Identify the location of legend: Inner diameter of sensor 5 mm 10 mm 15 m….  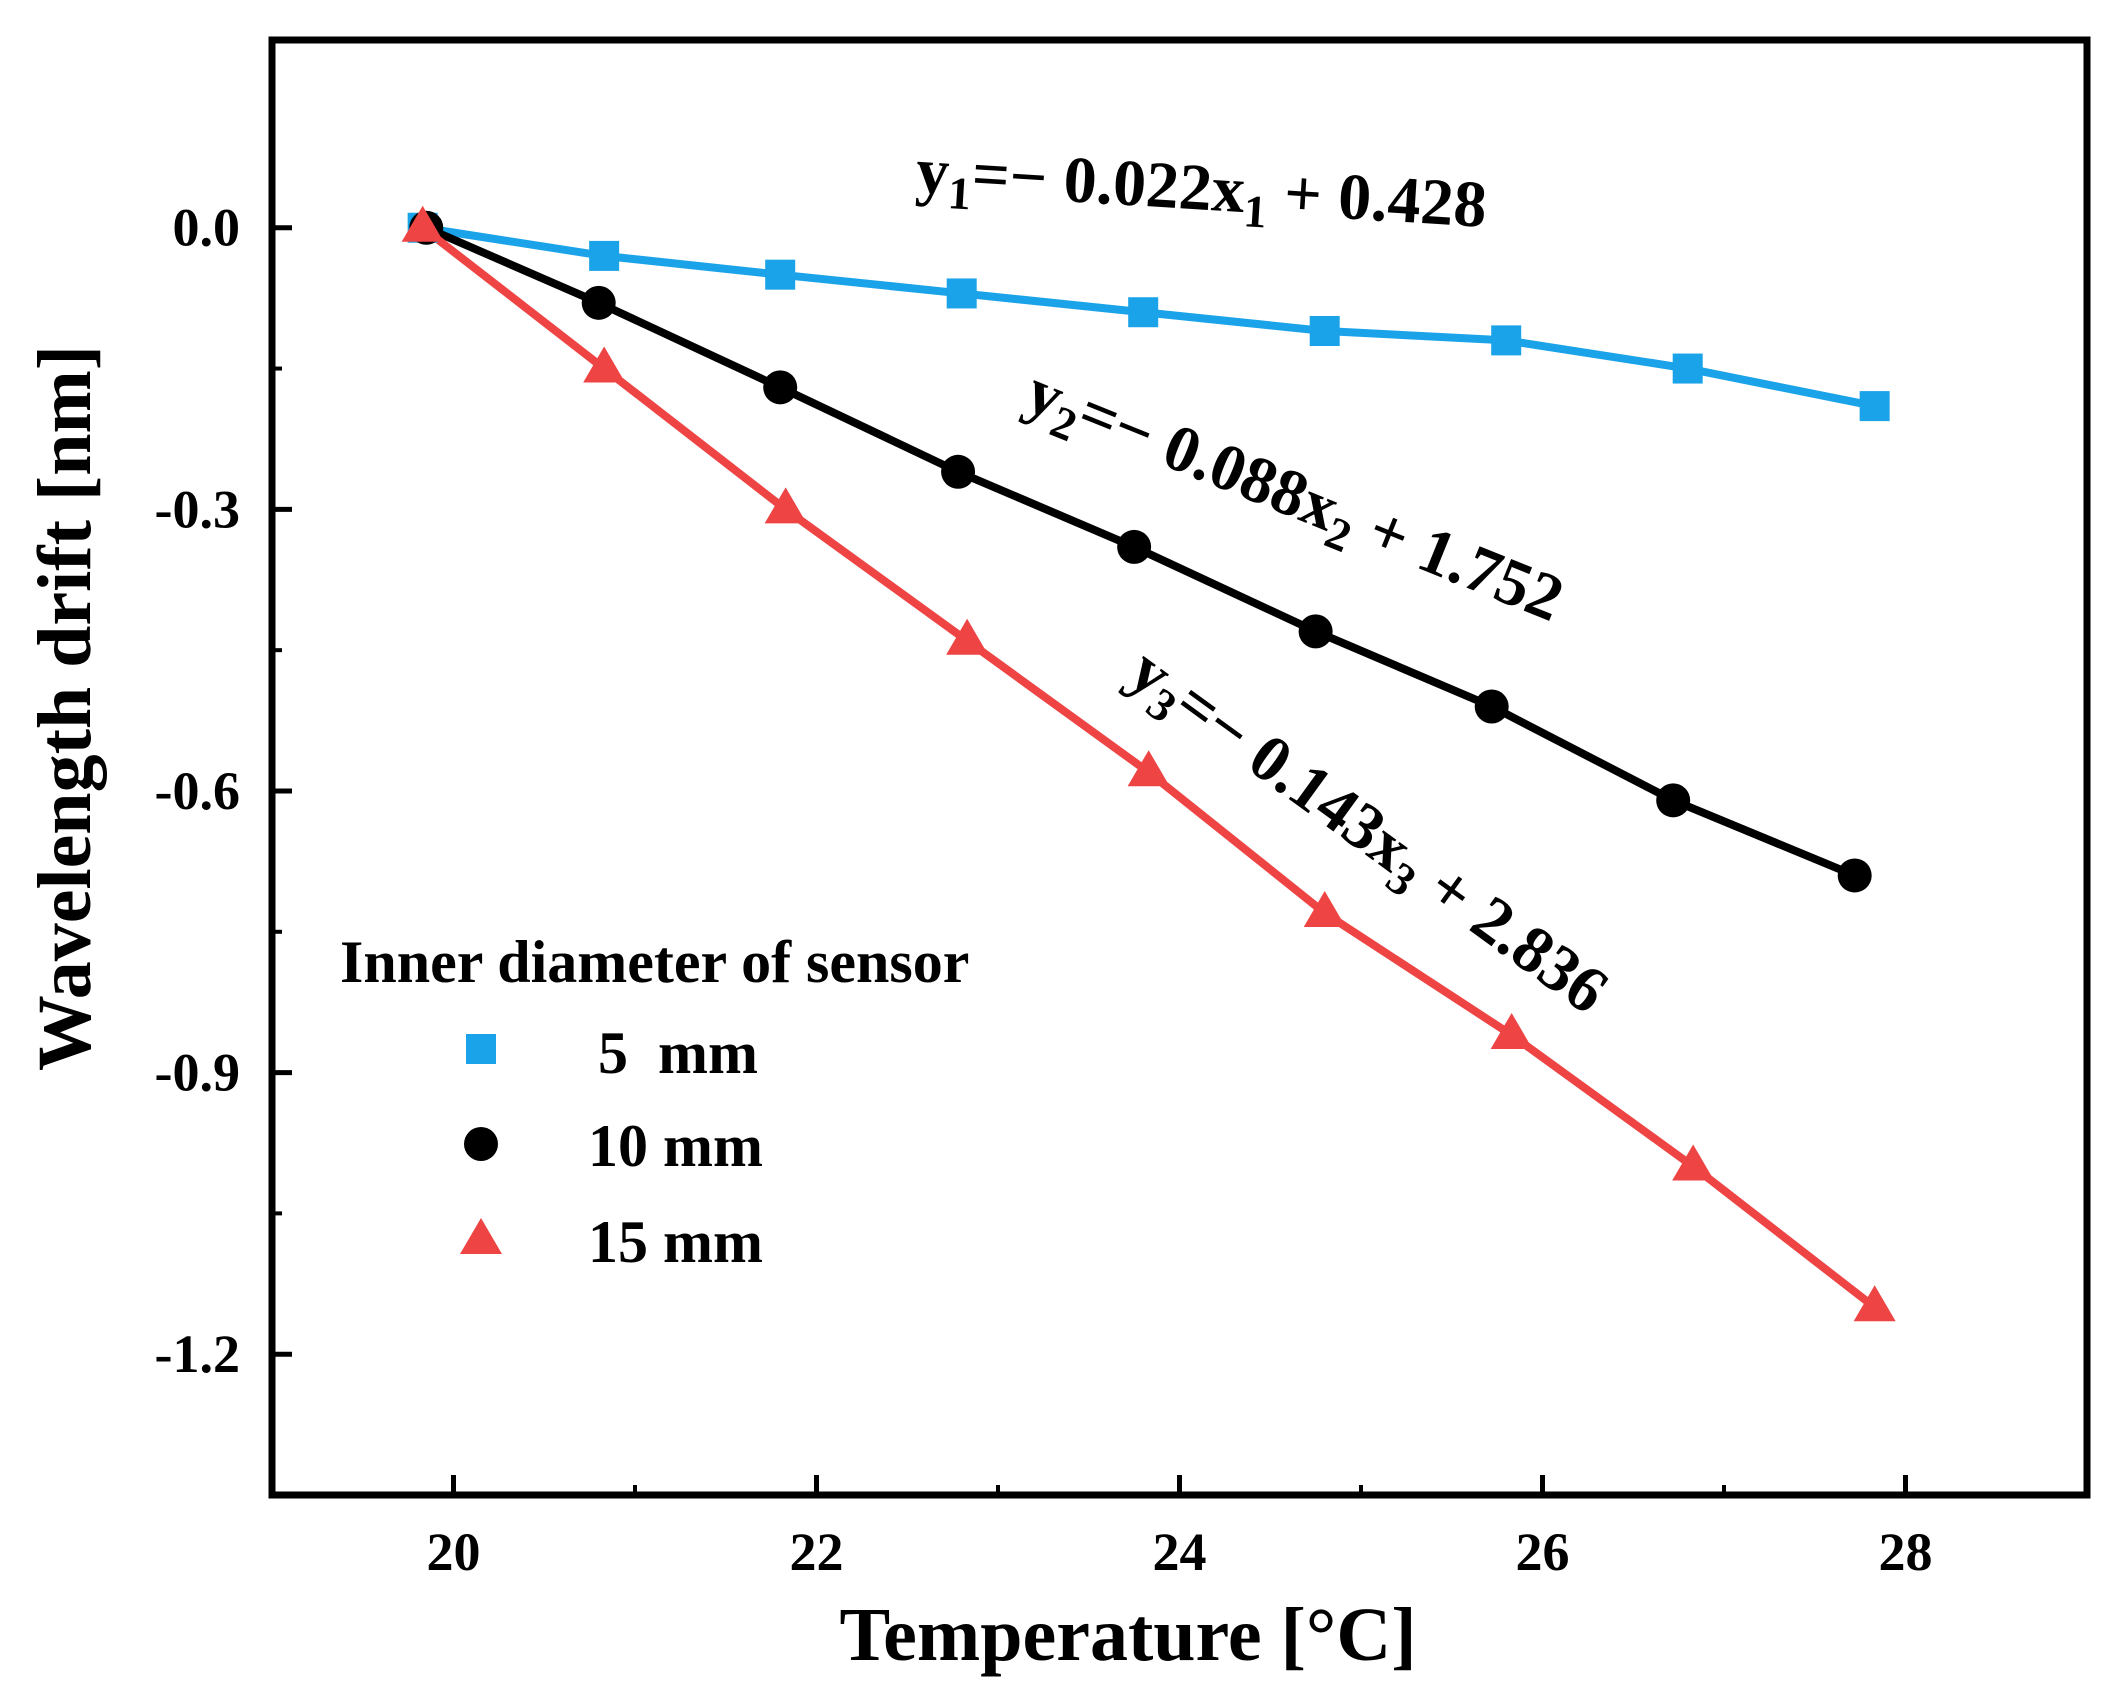
(654, 1102).